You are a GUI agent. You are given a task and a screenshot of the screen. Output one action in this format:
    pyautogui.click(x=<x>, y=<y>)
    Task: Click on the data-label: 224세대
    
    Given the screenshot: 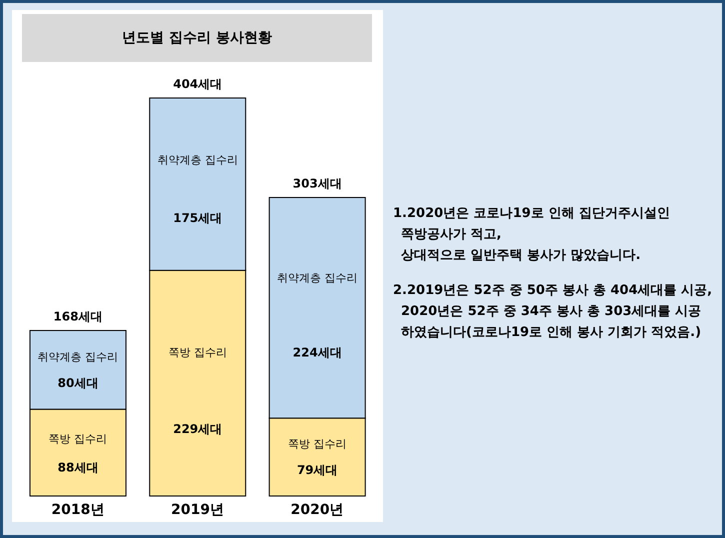 What is the action you would take?
    pyautogui.click(x=317, y=352)
    